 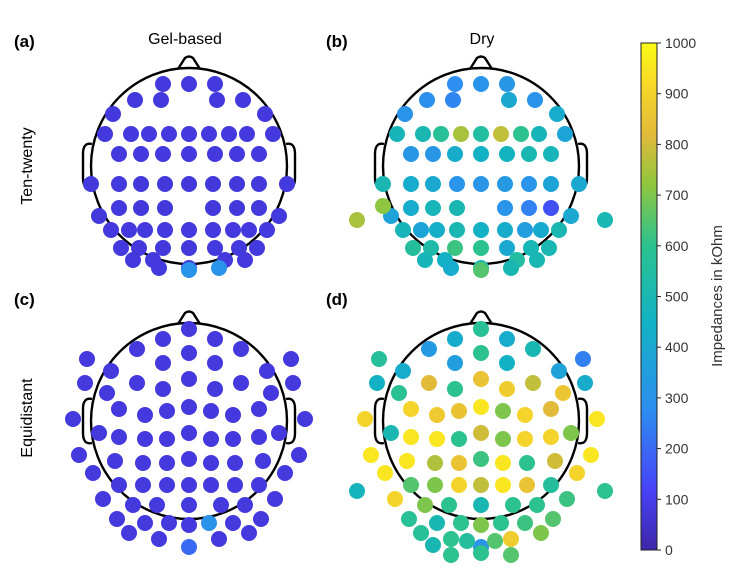 What do you see at coordinates (677, 246) in the screenshot?
I see `colorbar-tick-label: 600` at bounding box center [677, 246].